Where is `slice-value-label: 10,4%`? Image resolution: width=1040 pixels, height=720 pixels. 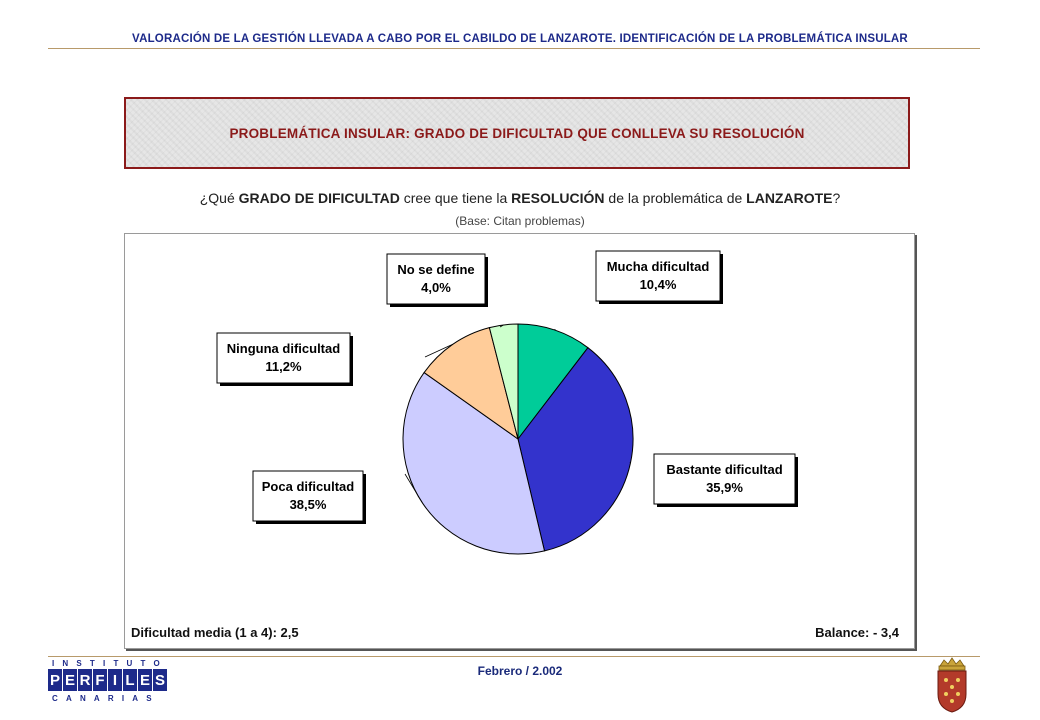 slice-value-label: 10,4% is located at coordinates (658, 284).